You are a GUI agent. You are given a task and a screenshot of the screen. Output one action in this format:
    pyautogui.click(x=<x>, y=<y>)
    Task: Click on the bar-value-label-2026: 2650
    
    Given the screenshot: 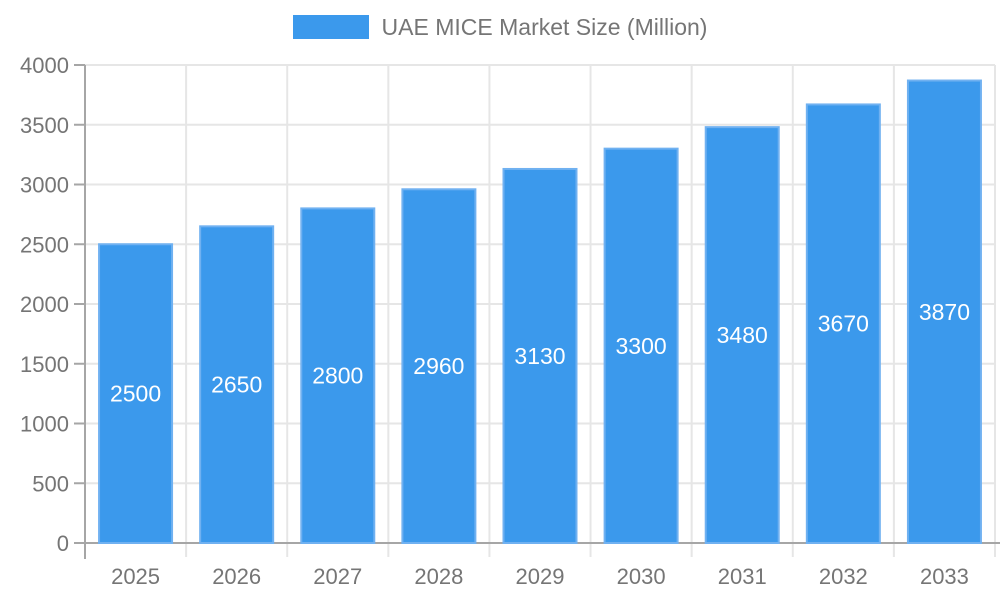 What is the action you would take?
    pyautogui.click(x=236, y=385)
    